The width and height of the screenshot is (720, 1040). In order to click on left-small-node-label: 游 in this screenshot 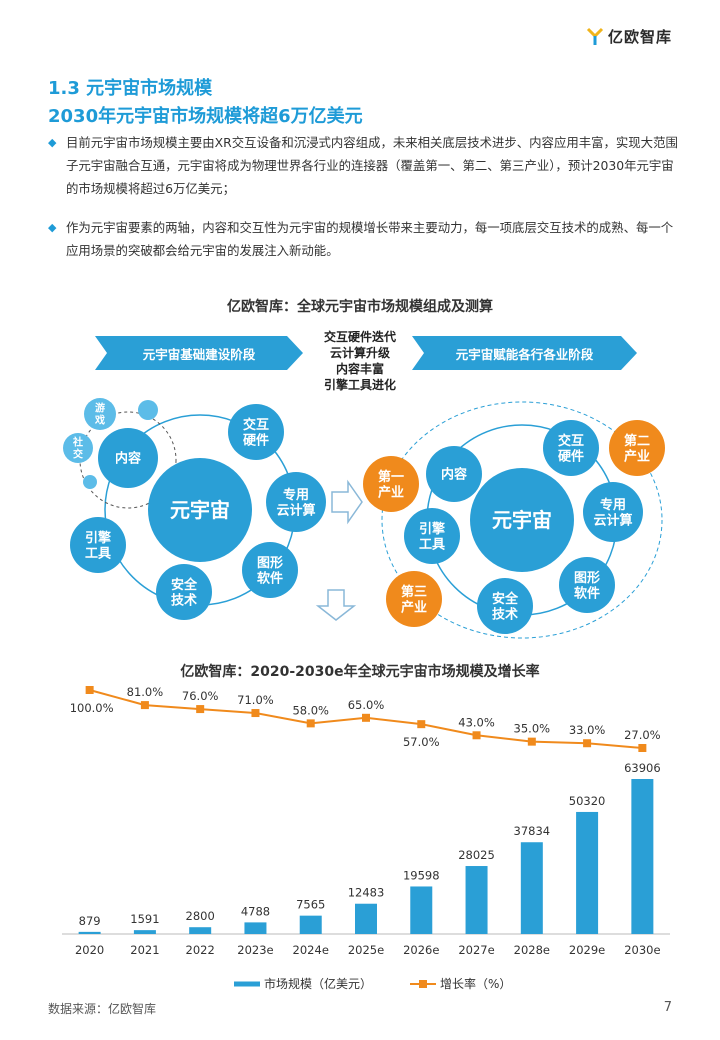, I will do `click(100, 408)`.